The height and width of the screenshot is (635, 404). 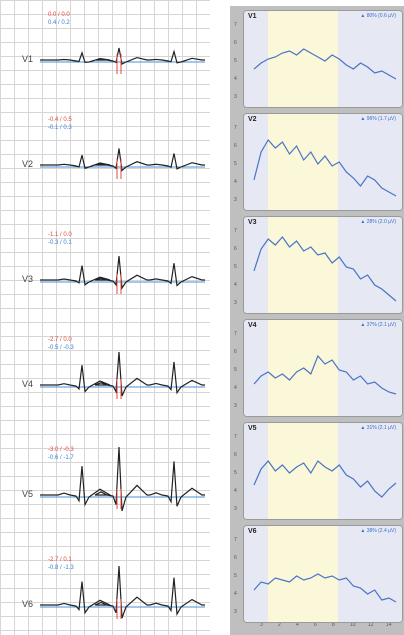 What do you see at coordinates (60, 235) in the screenshot?
I see `st-value-red: -1.1 / 0.0` at bounding box center [60, 235].